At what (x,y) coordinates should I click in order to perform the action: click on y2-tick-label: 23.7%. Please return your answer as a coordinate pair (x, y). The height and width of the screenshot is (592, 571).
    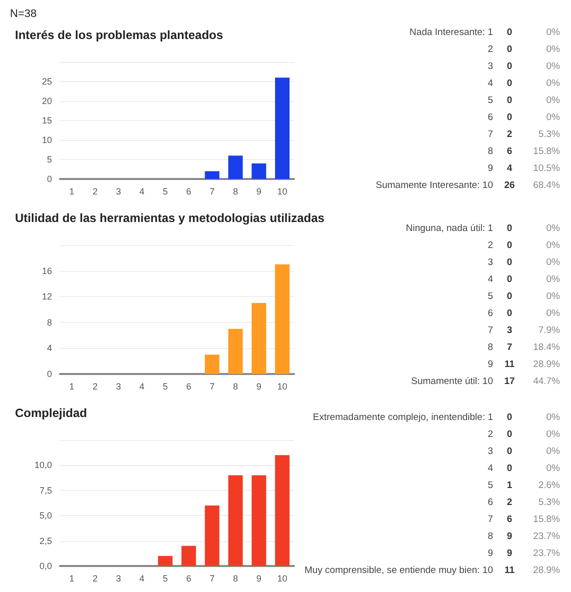
    Looking at the image, I should click on (547, 536).